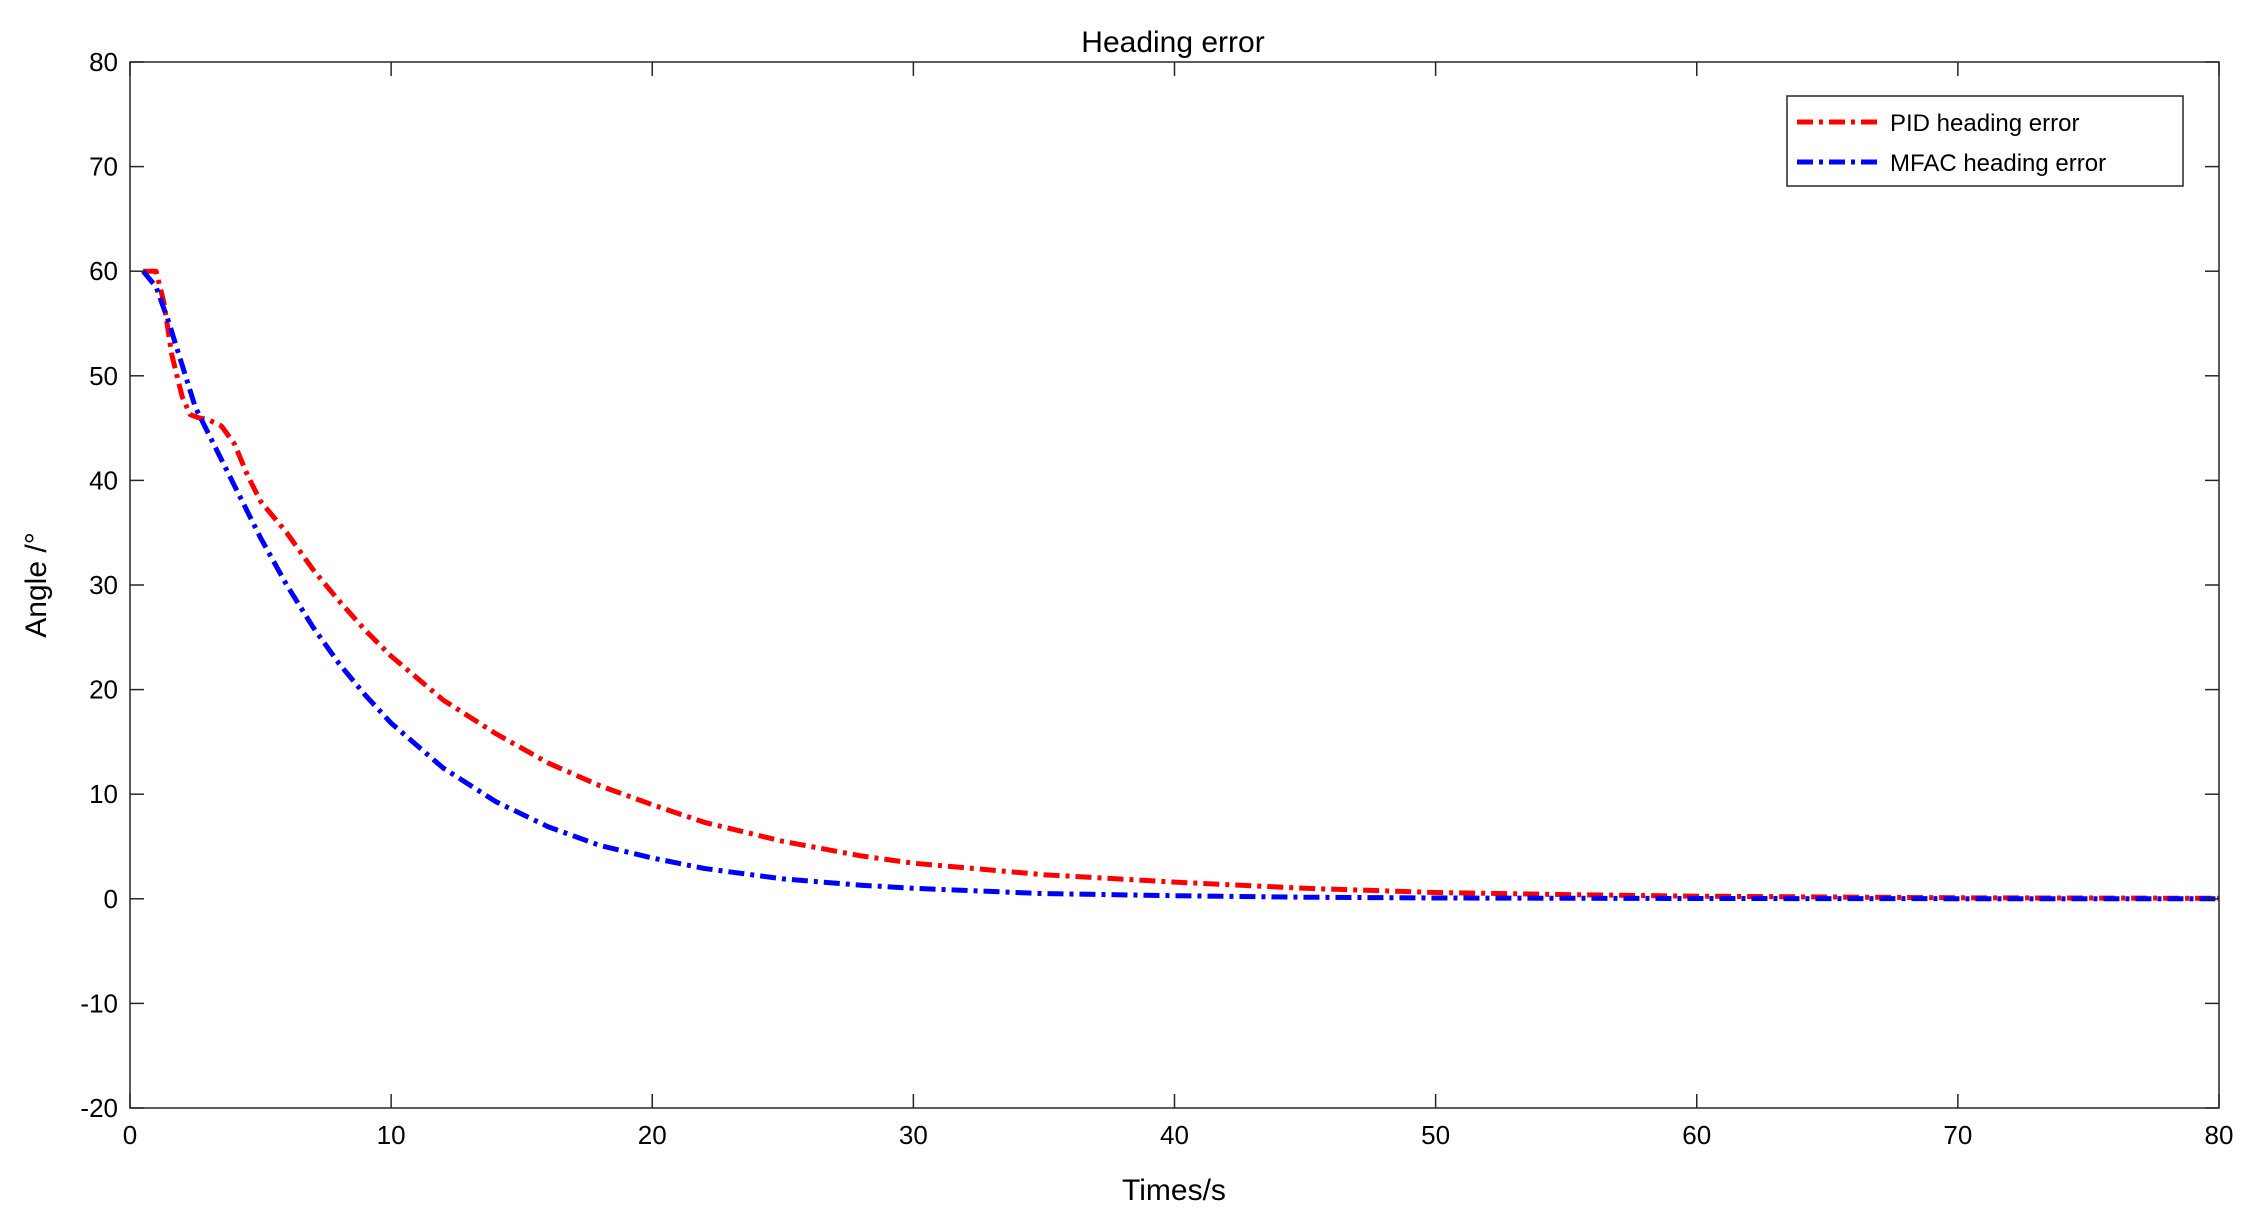 The height and width of the screenshot is (1217, 2257). I want to click on y-tick-label: 20, so click(103, 690).